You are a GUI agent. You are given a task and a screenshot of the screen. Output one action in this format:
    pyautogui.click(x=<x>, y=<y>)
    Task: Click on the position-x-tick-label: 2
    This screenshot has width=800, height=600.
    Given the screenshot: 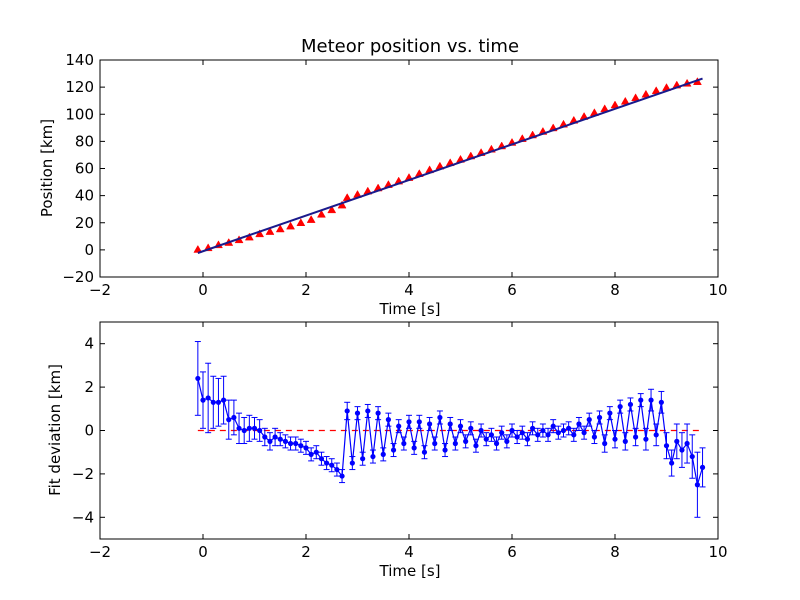 What is the action you would take?
    pyautogui.click(x=306, y=290)
    